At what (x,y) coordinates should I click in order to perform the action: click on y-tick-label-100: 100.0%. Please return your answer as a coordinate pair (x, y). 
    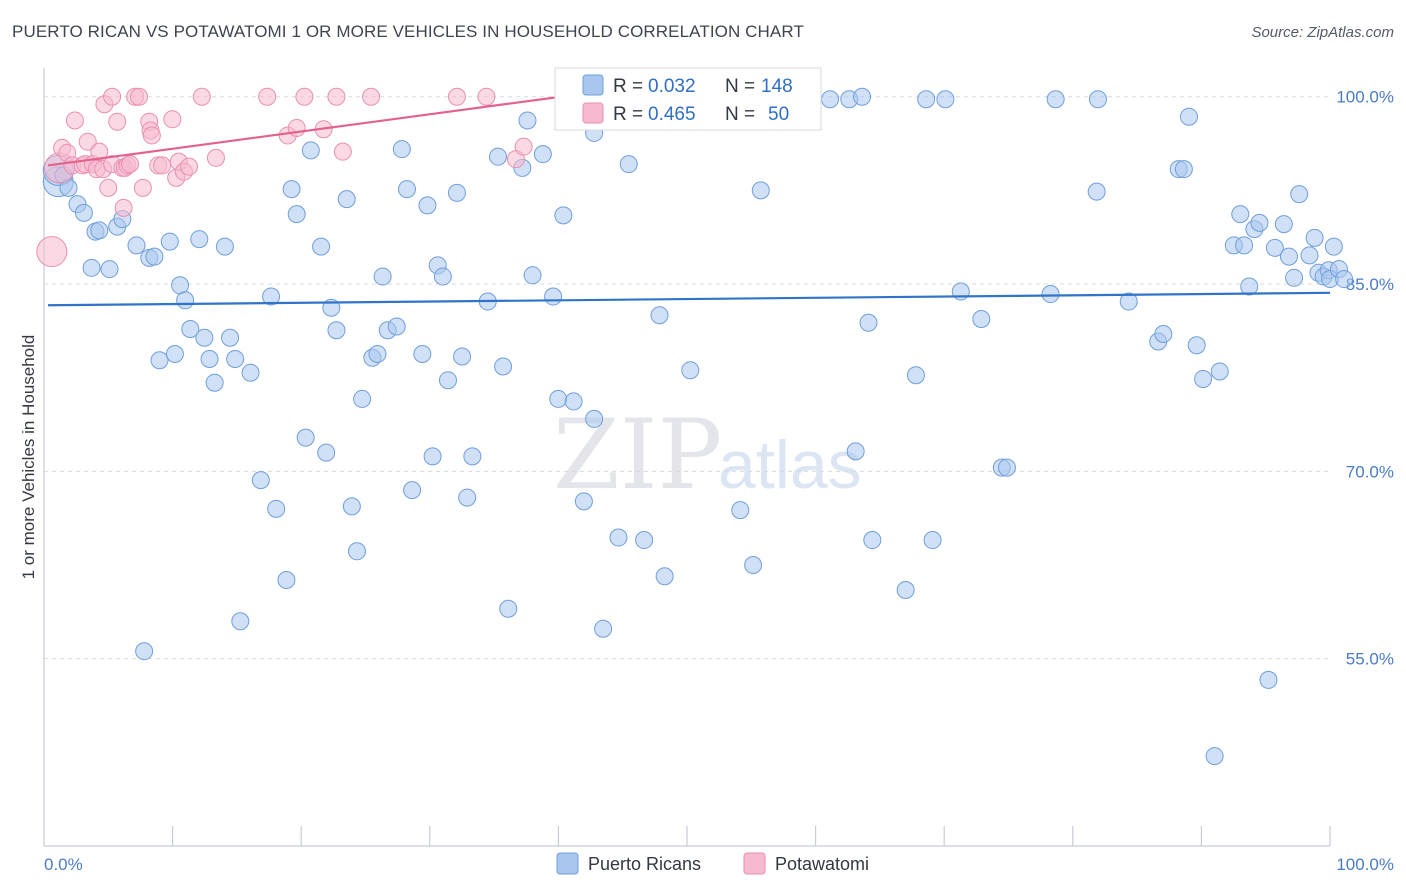
    Looking at the image, I should click on (1365, 97).